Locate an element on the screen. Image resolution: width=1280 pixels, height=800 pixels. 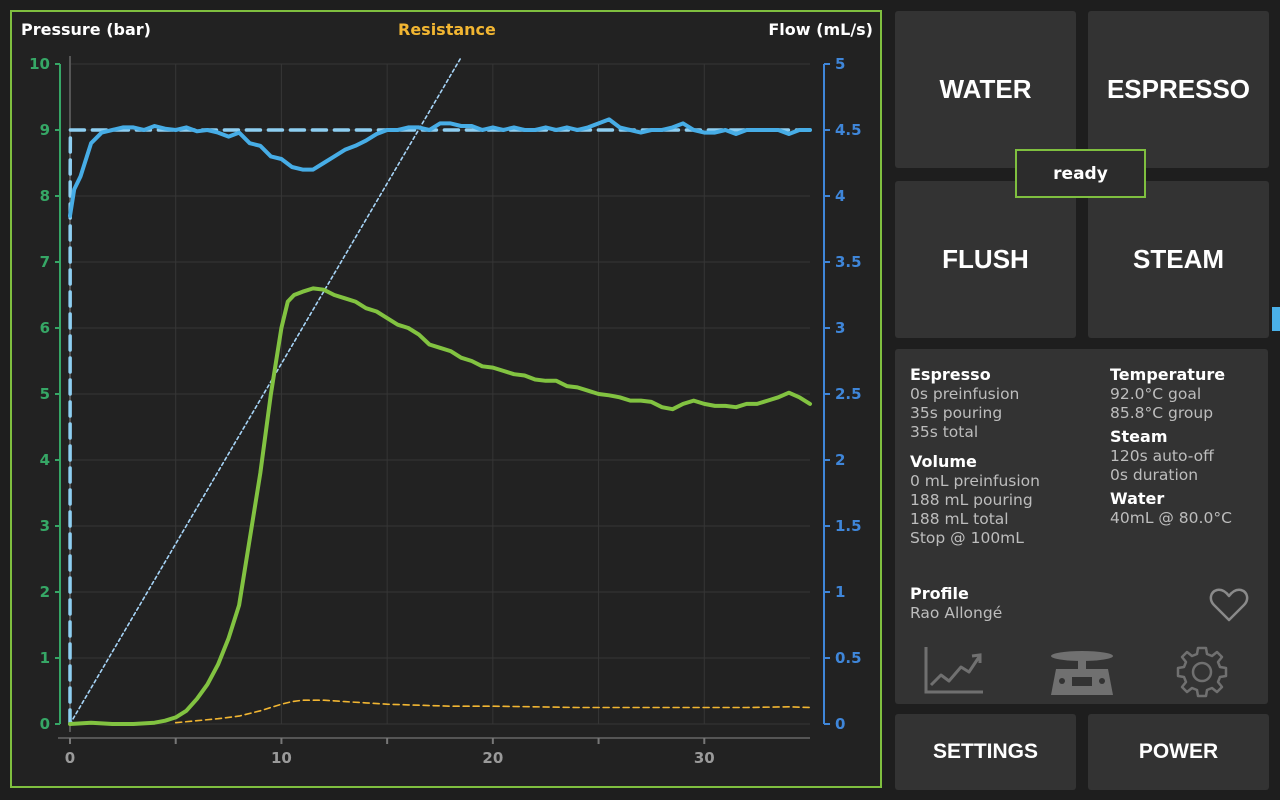
pressure-tick-label: 2 is located at coordinates (45, 592).